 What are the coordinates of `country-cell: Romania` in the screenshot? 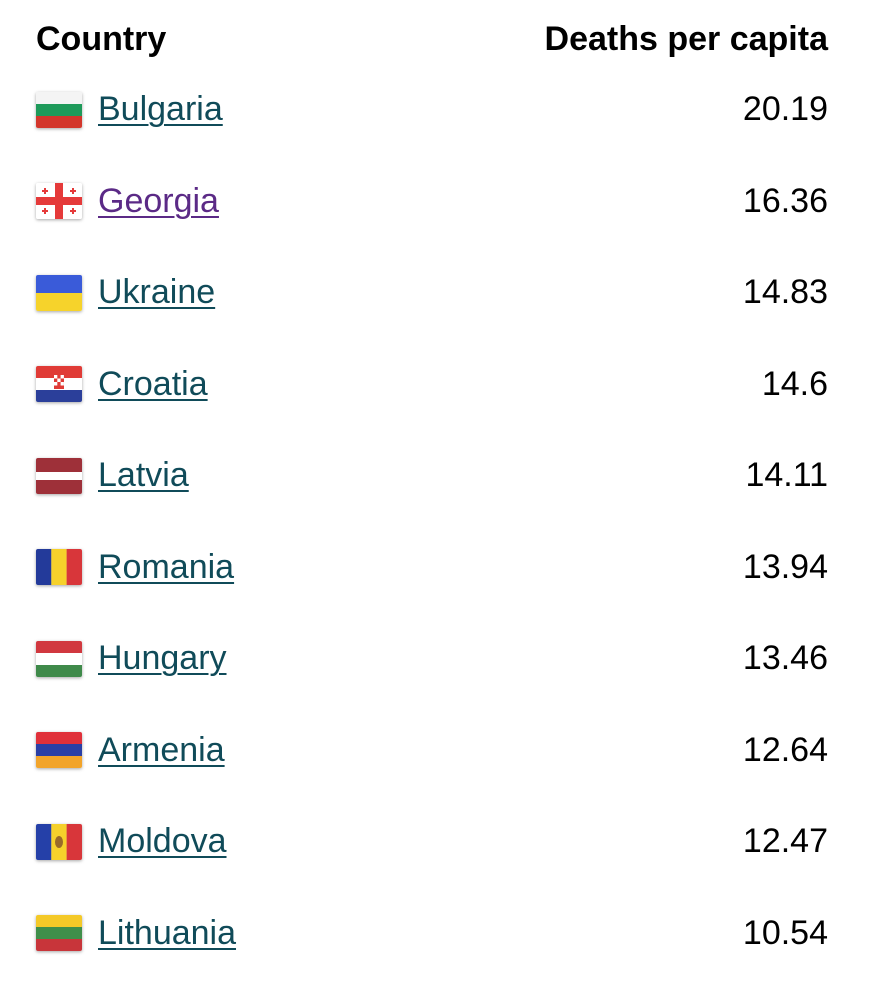 It's located at (135, 567).